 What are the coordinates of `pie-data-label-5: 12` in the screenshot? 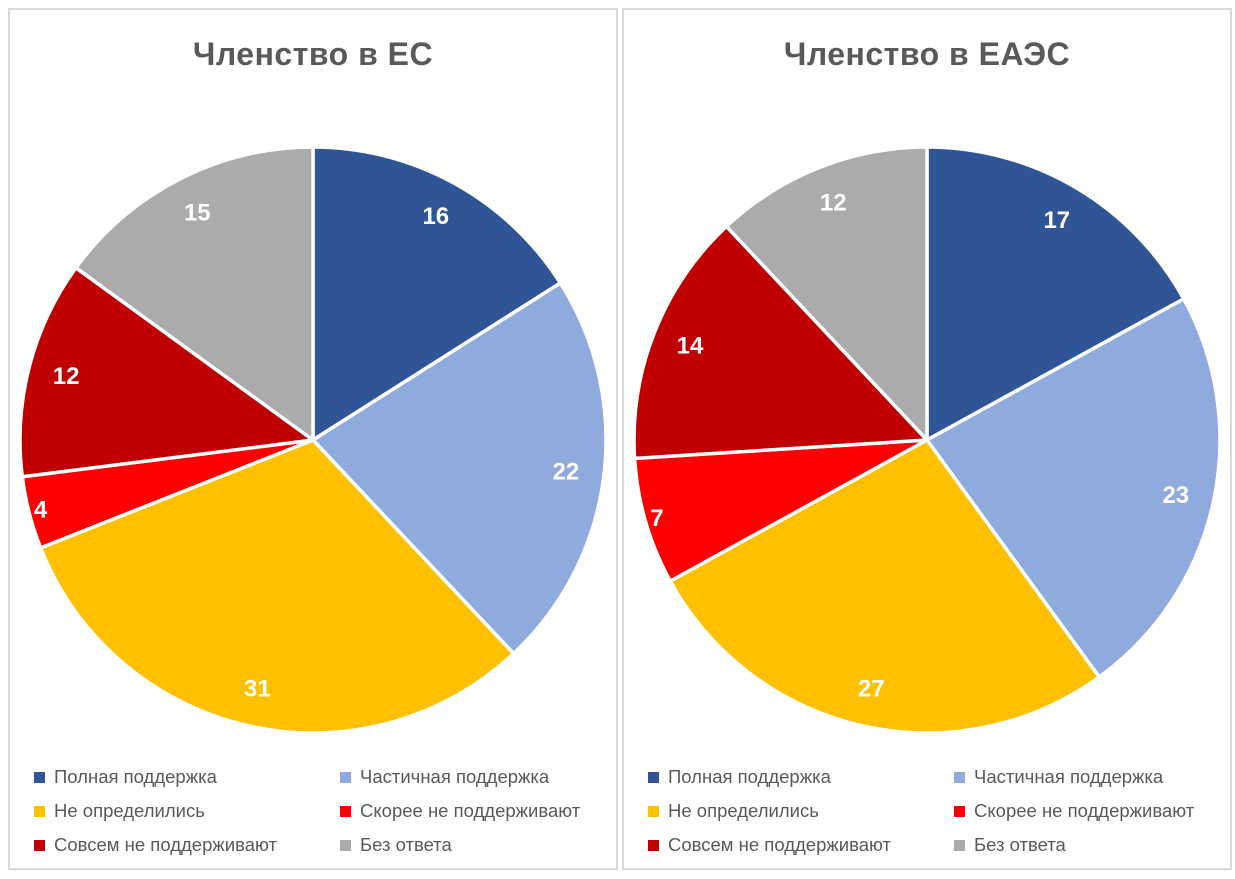 It's located at (66, 376).